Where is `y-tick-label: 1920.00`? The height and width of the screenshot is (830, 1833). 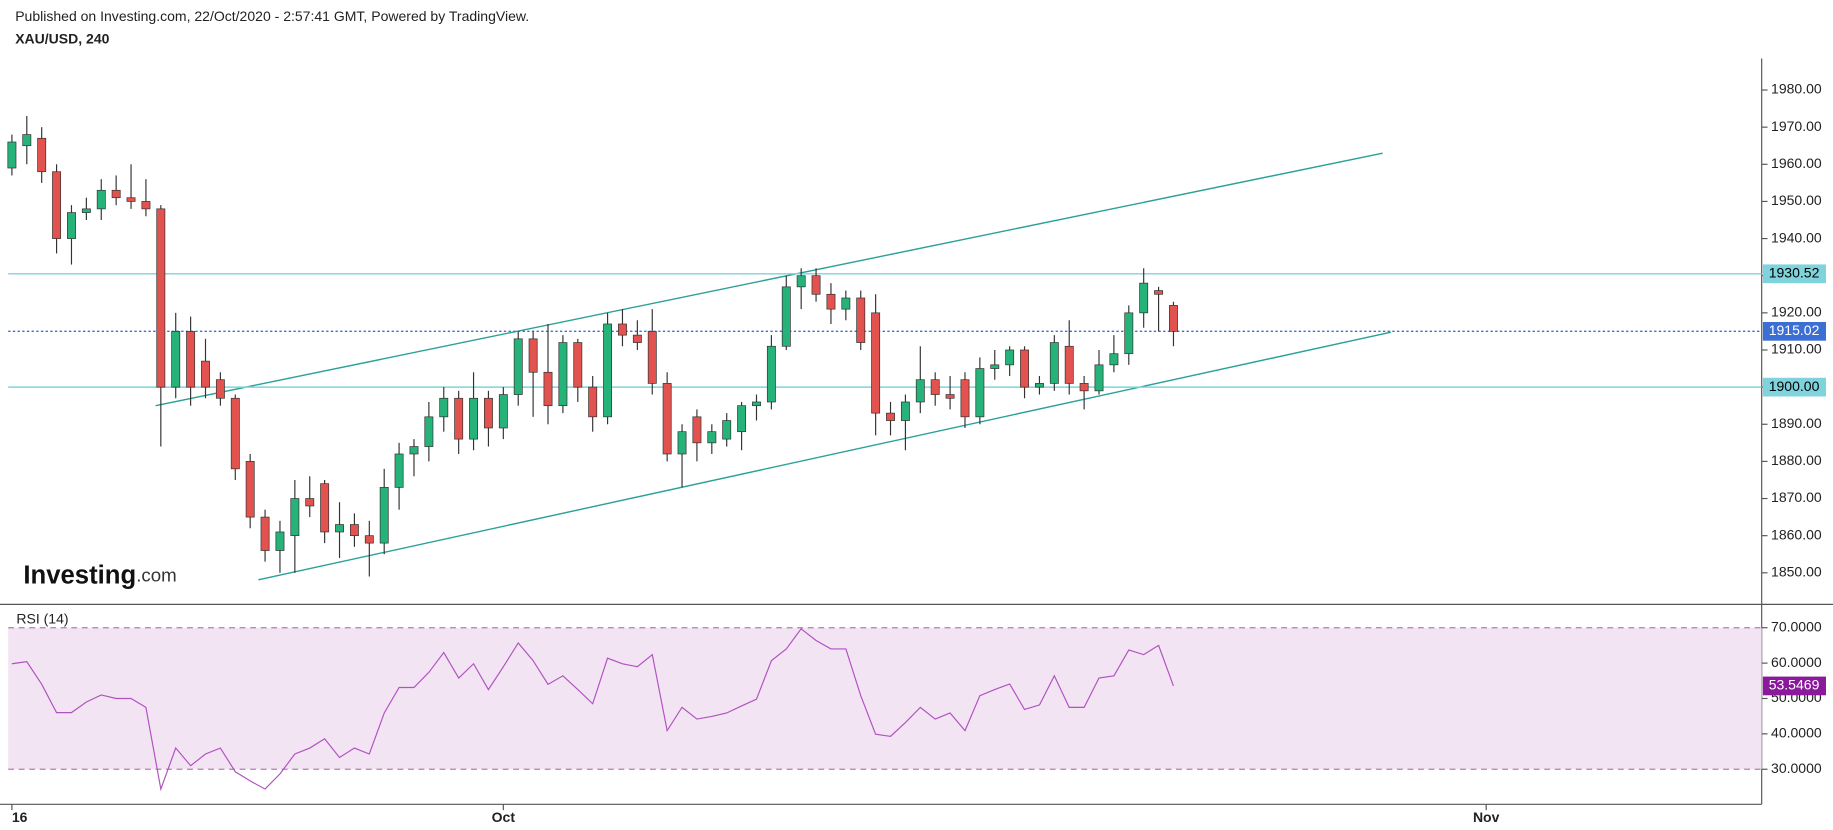 y-tick-label: 1920.00 is located at coordinates (1796, 312).